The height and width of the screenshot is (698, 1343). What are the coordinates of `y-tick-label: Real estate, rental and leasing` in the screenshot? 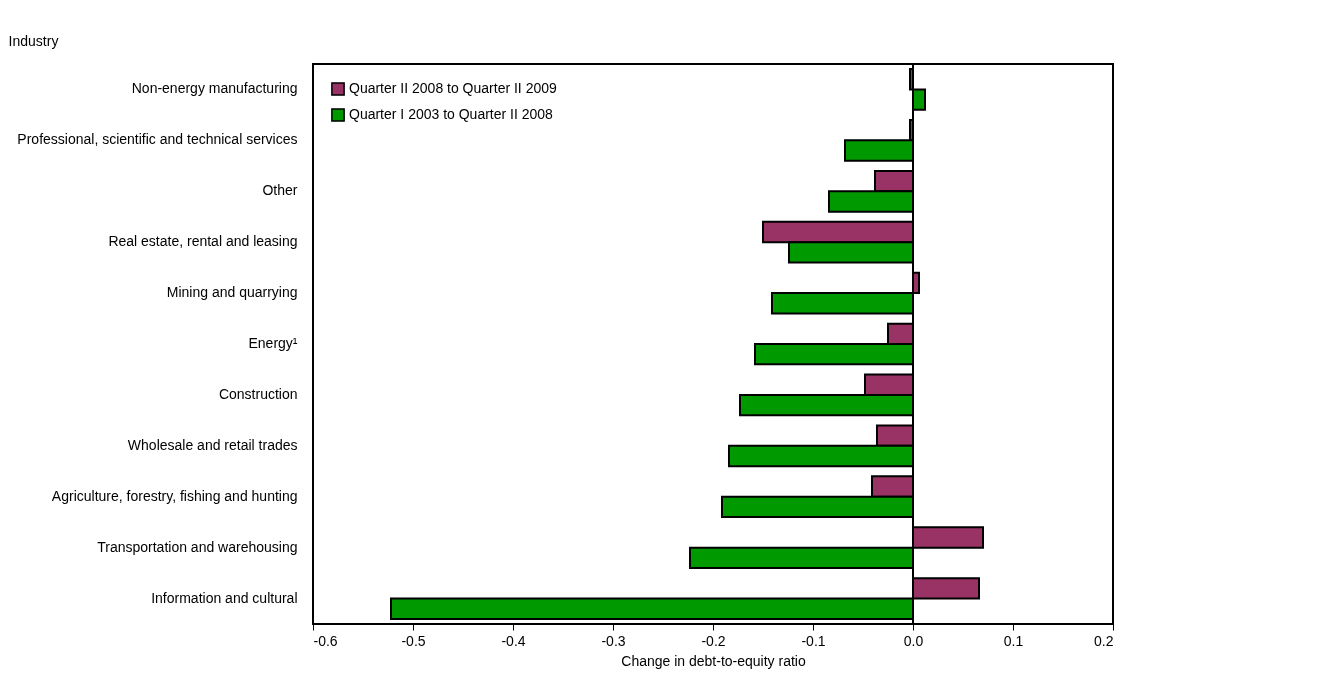 It's located at (203, 241).